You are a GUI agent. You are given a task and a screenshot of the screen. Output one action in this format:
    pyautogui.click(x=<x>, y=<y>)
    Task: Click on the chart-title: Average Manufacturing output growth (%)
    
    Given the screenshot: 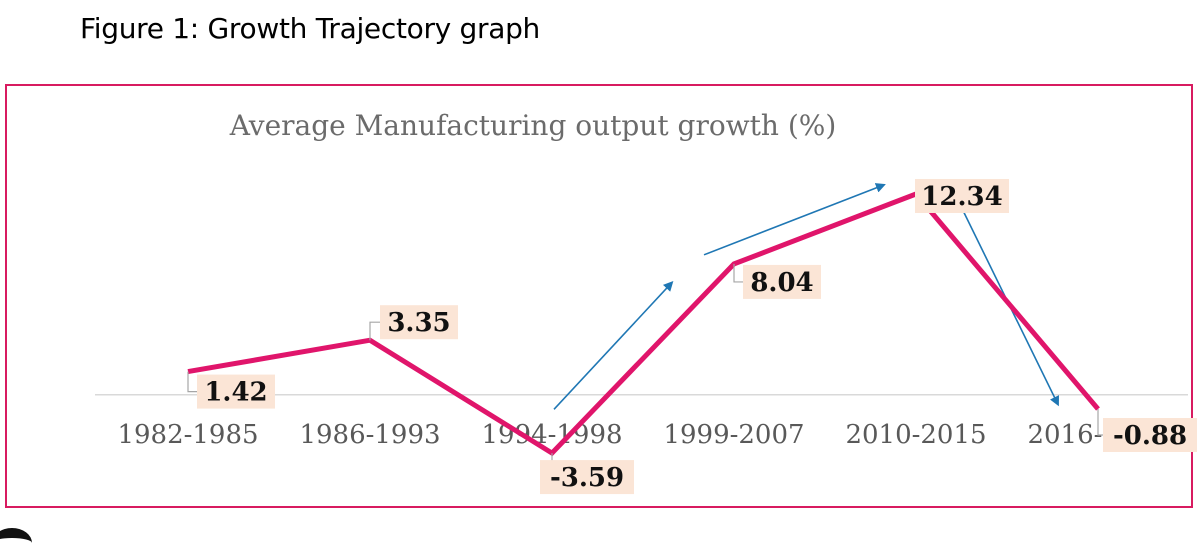 What is the action you would take?
    pyautogui.click(x=533, y=125)
    